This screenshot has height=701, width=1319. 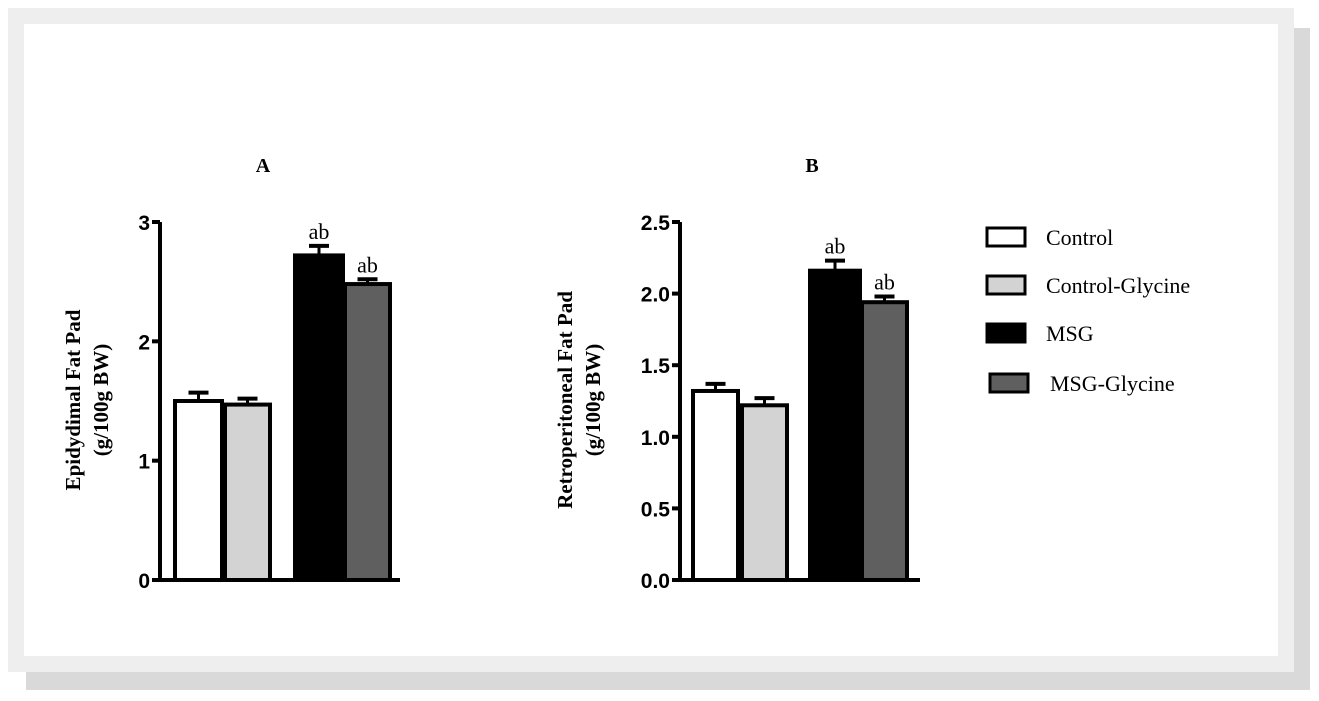 What do you see at coordinates (73, 399) in the screenshot?
I see `chart-a-ylabel: Epidydimal Fat Pad` at bounding box center [73, 399].